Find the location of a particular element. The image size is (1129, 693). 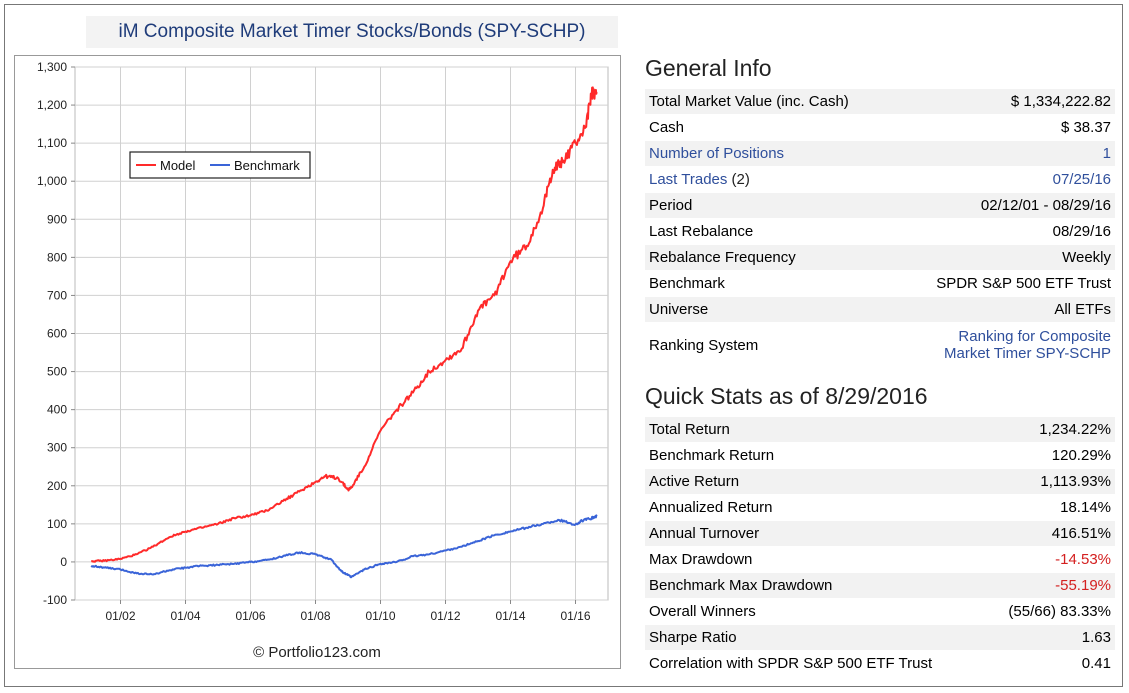

info-value: 08/29/16 is located at coordinates (1005, 231).